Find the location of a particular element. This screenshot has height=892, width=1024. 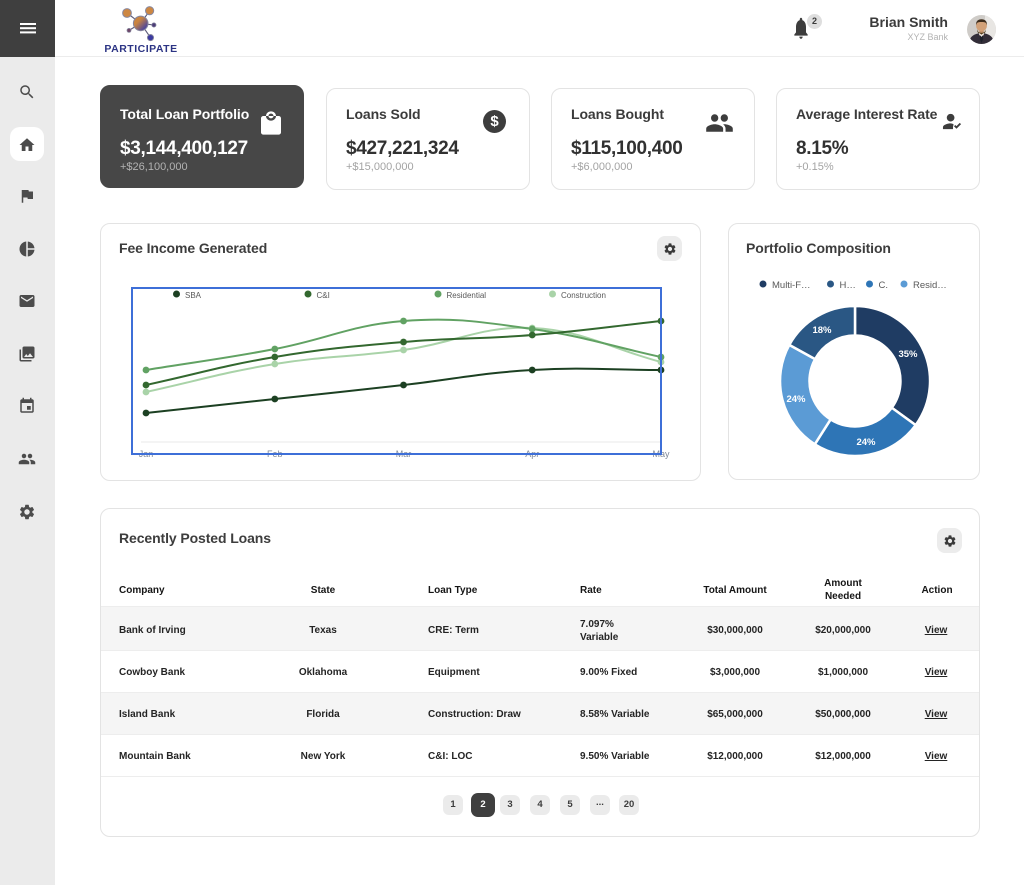

svg-text: Construction is located at coordinates (583, 295).